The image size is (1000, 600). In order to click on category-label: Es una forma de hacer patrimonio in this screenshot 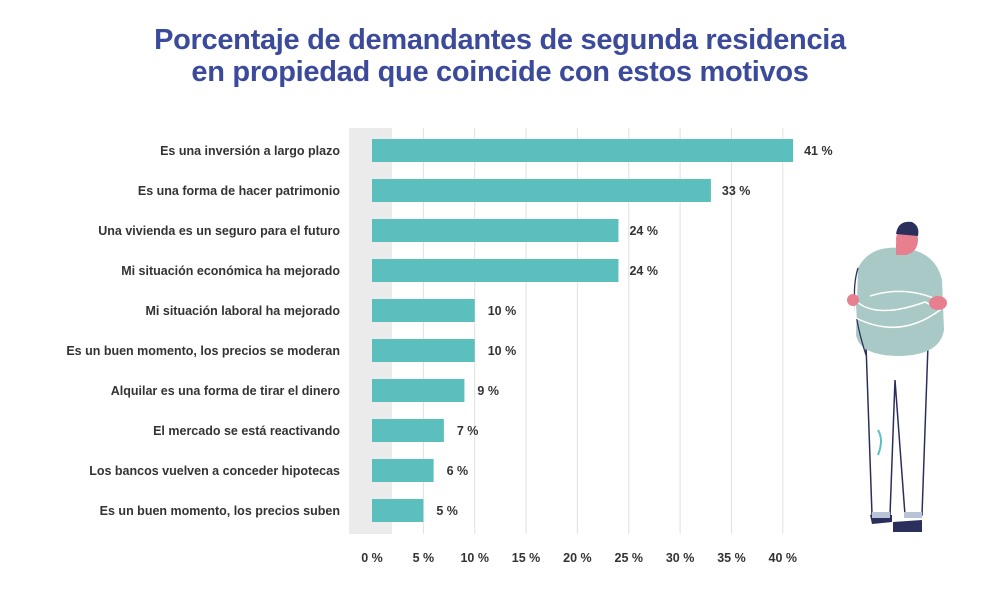, I will do `click(239, 191)`.